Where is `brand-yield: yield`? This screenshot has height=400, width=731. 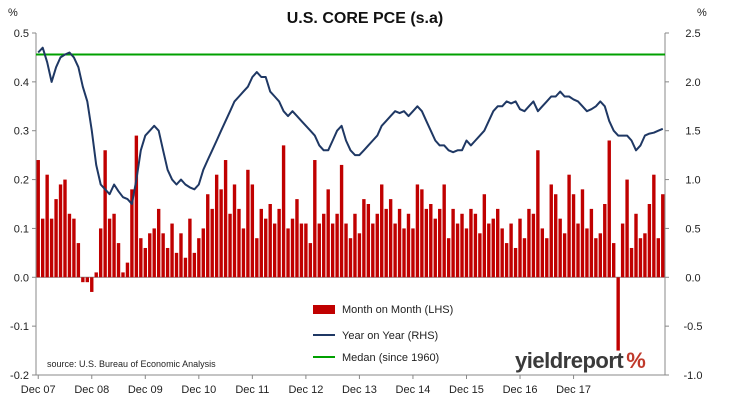 brand-yield: yield is located at coordinates (539, 360).